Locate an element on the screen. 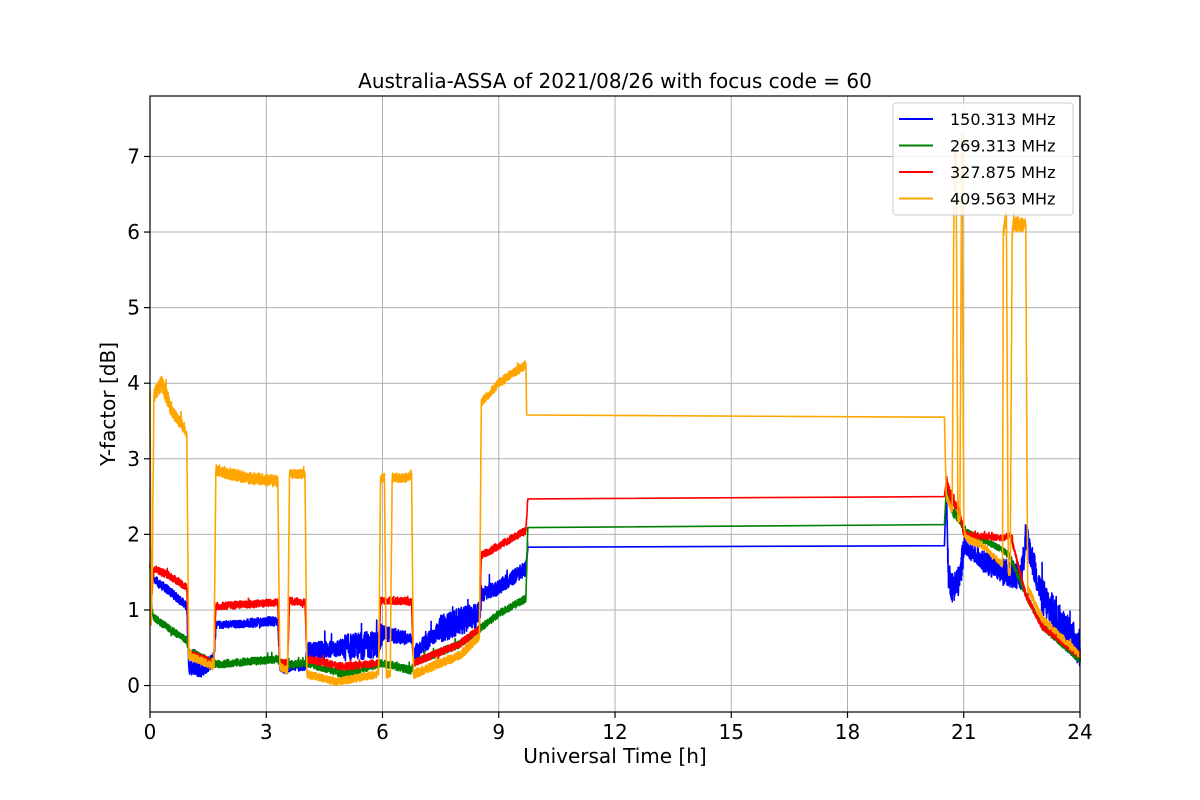  legend-label: 327.875 MHz is located at coordinates (1002, 172).